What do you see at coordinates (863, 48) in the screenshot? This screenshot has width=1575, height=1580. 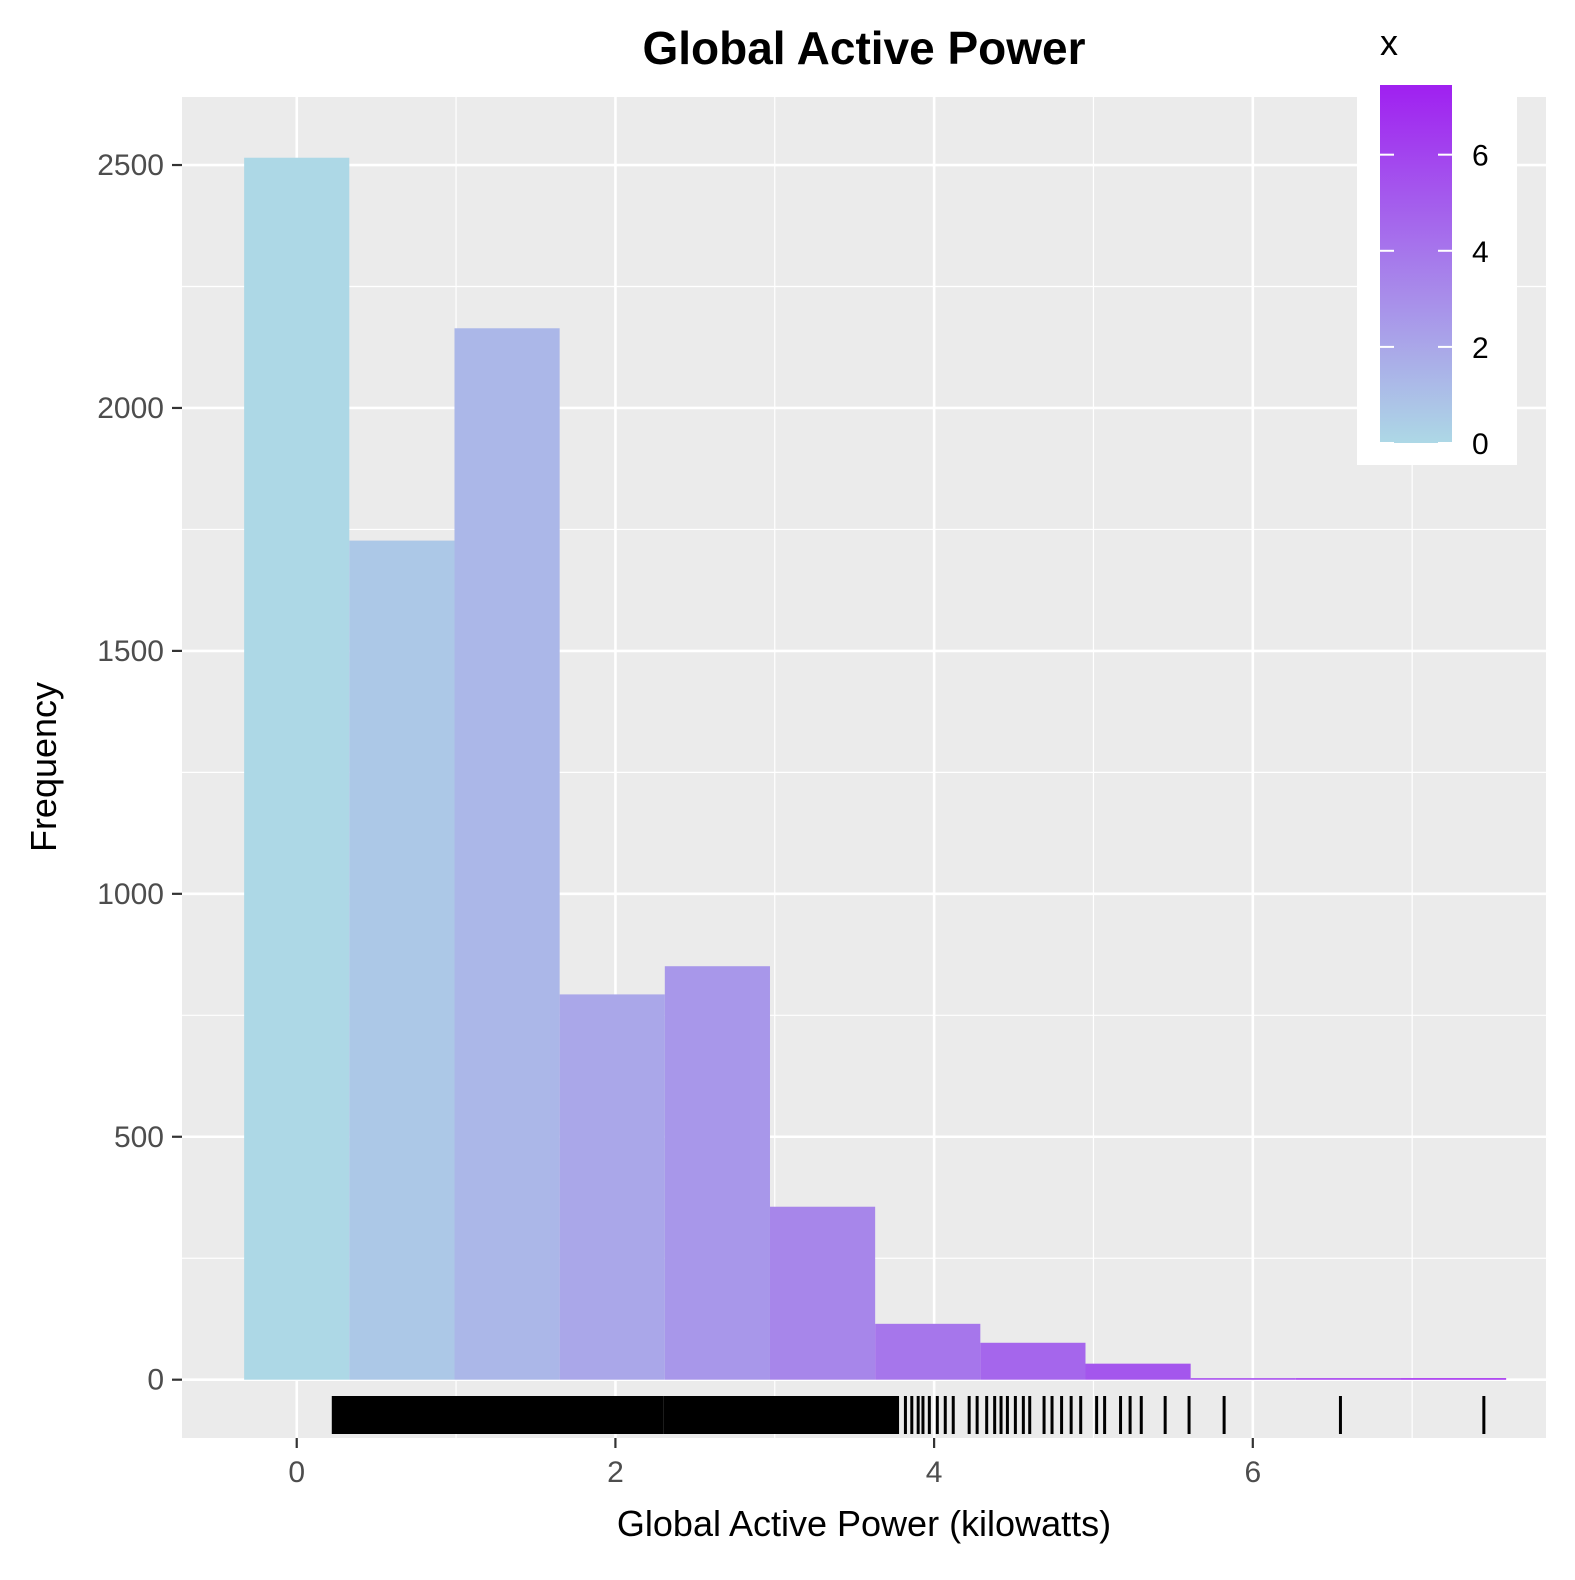 I see `chart-title: Global Active Power` at bounding box center [863, 48].